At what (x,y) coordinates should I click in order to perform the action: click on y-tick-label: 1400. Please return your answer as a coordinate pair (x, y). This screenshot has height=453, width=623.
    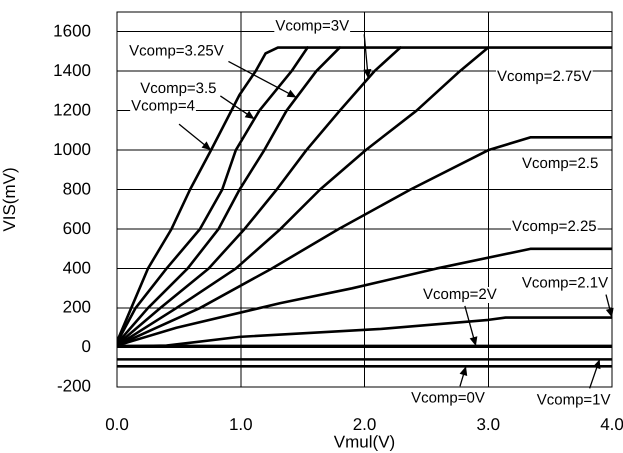
    Looking at the image, I should click on (72, 70).